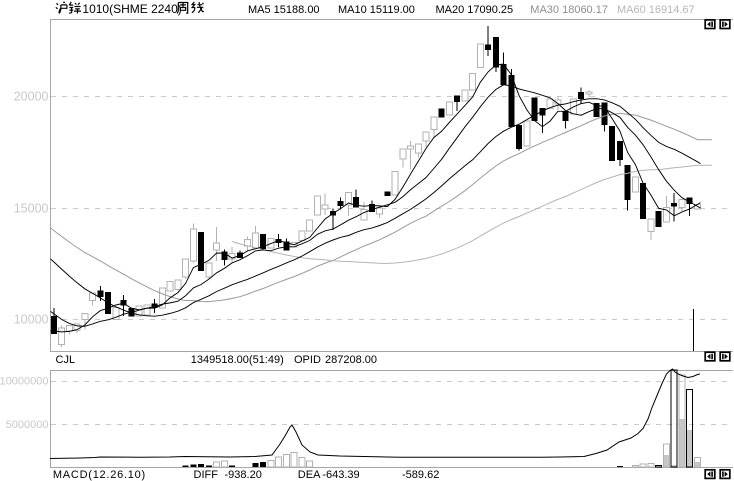  I want to click on svg-text: 1010(SHME 2240), so click(131, 9).